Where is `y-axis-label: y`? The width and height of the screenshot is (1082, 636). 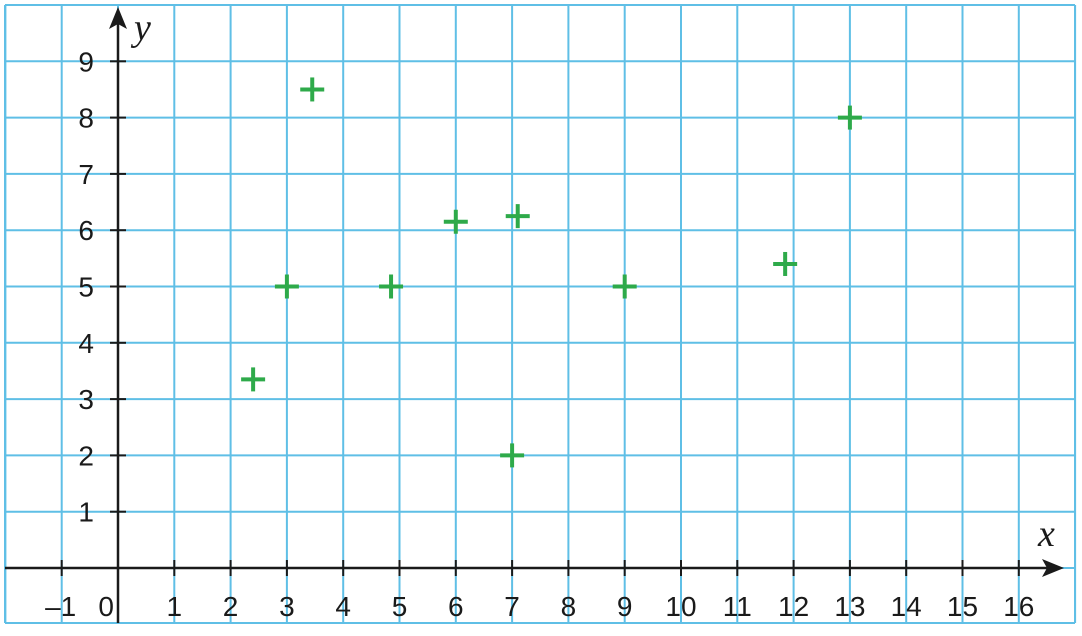
y-axis-label: y is located at coordinates (140, 28).